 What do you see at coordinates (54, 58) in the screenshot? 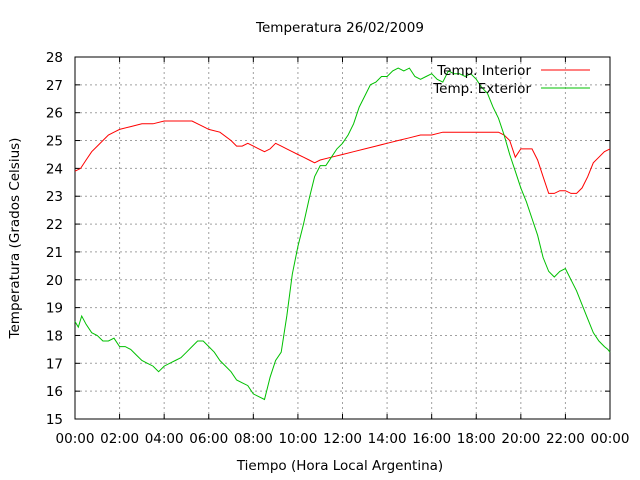
I see `y-tick-label: 28` at bounding box center [54, 58].